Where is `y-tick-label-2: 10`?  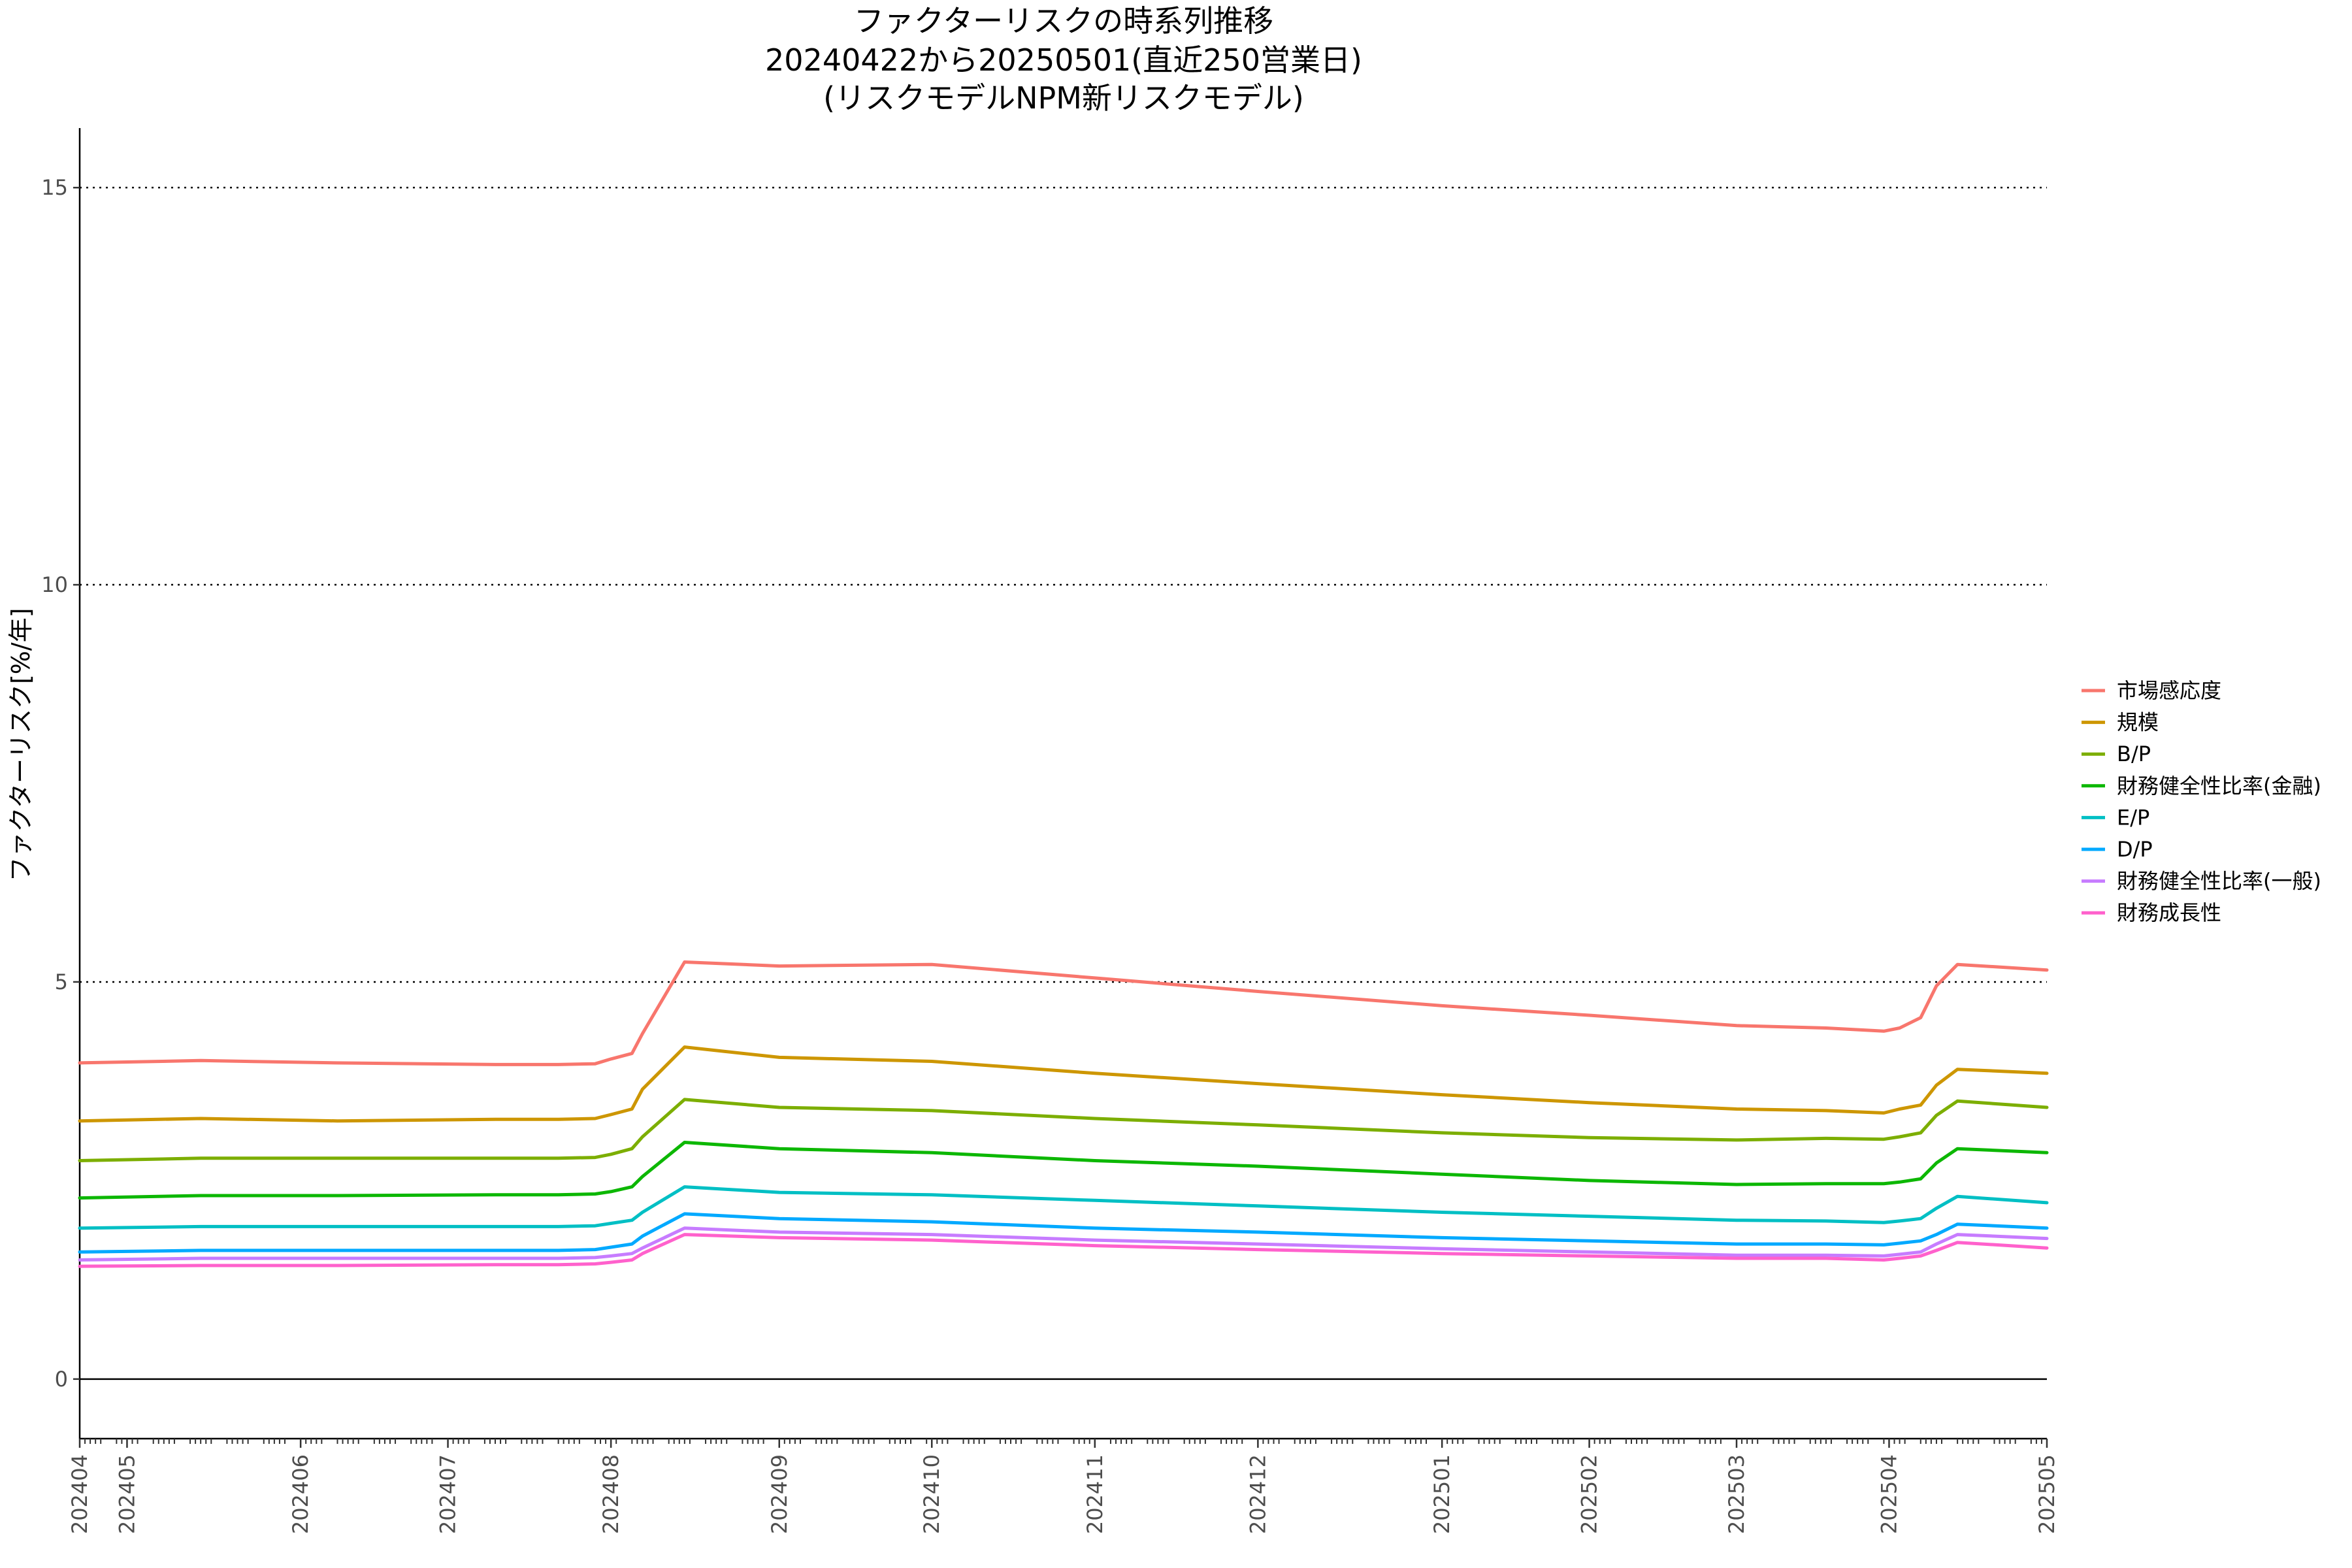 y-tick-label-2: 10 is located at coordinates (54, 584).